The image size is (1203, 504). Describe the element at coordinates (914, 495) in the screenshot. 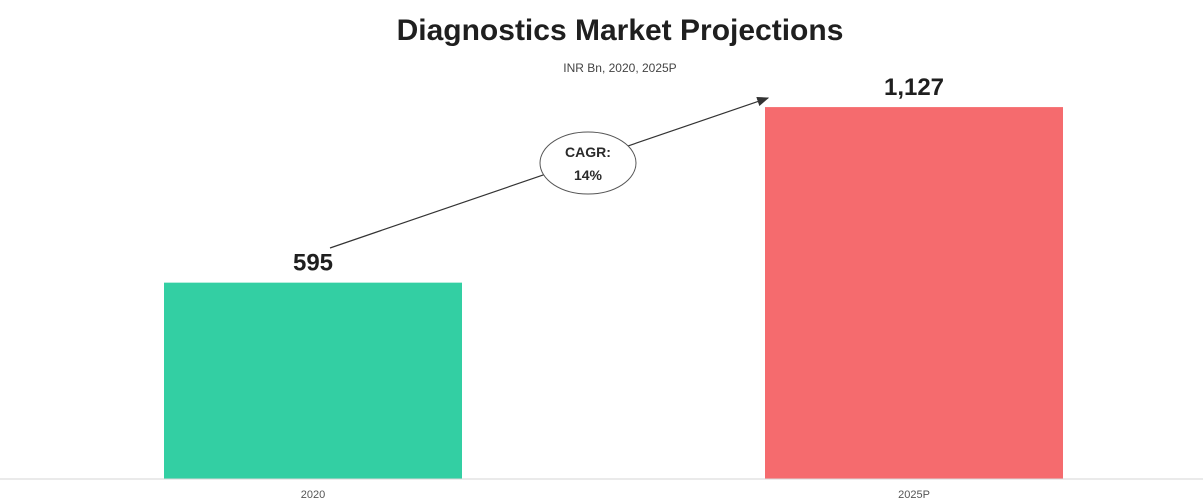

I see `x-tick-label-2025p: 2025P` at that location.